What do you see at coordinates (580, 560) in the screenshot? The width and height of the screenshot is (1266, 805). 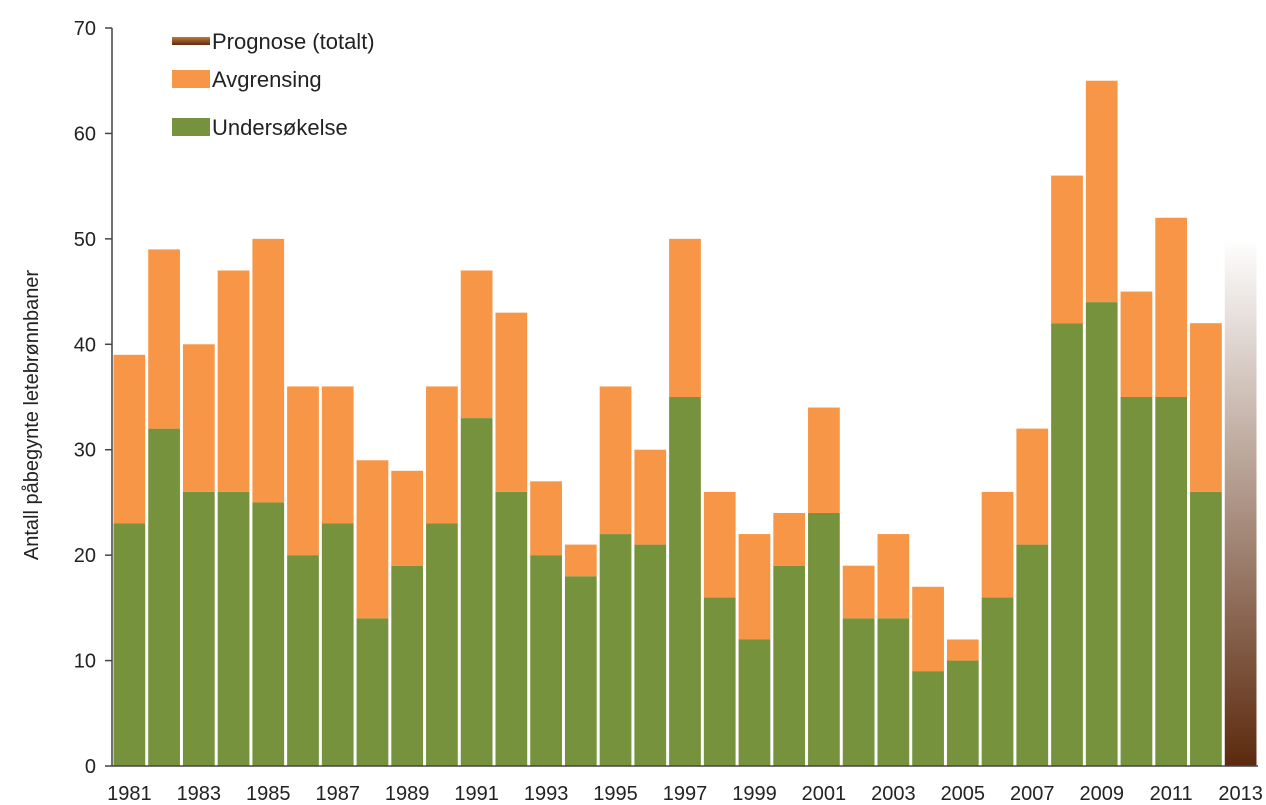 I see `bar-avgrensing-1994` at bounding box center [580, 560].